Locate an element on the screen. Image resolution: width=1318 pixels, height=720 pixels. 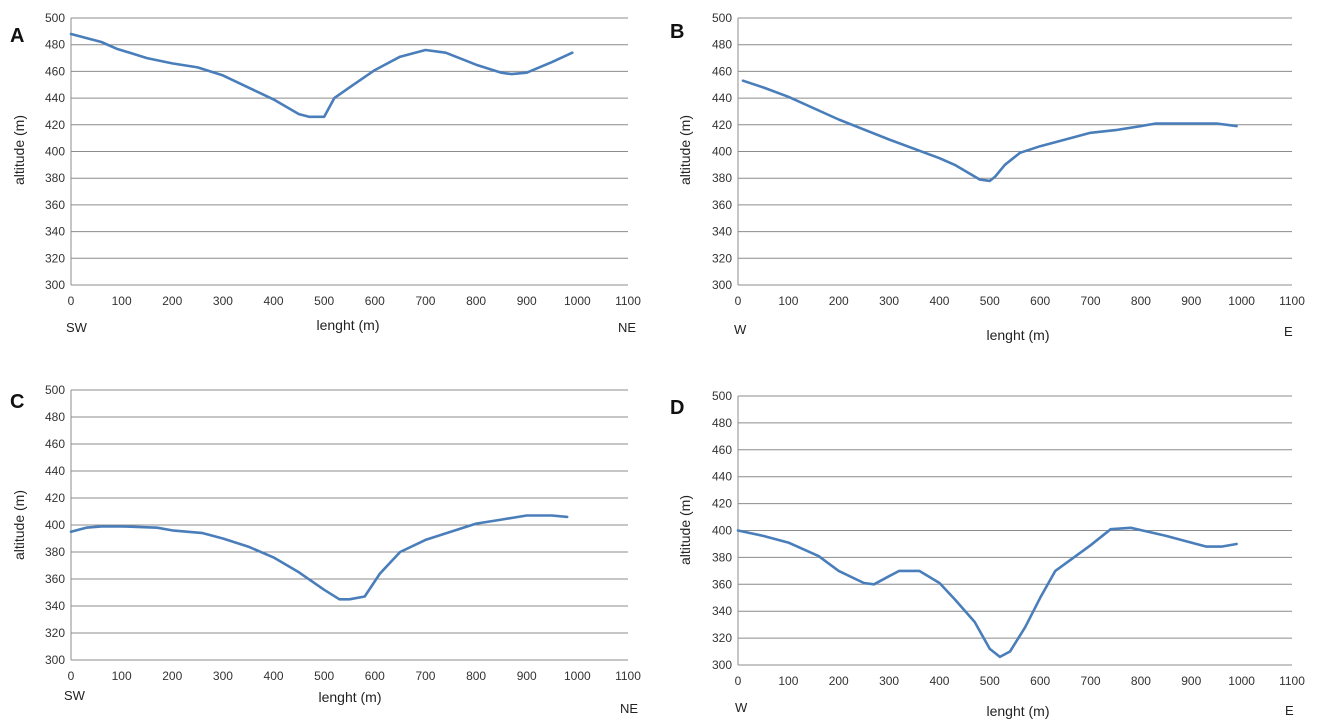
panel-letter: C is located at coordinates (17, 402).